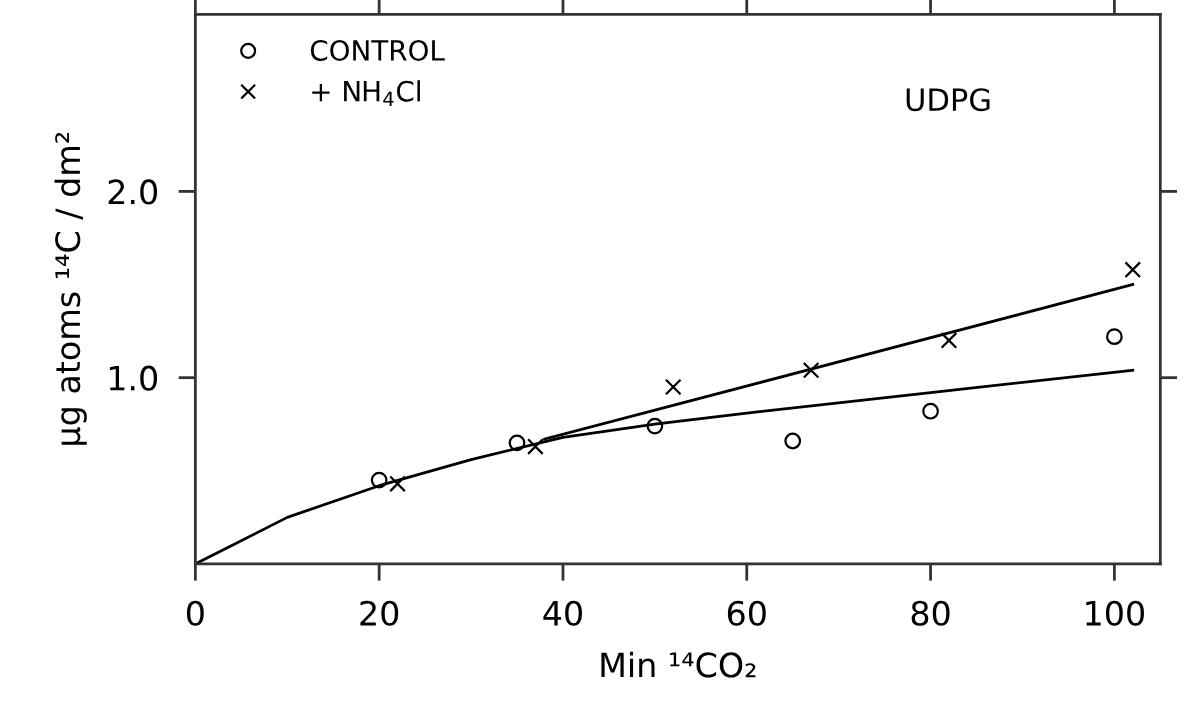 This screenshot has width=1184, height=723. Describe the element at coordinates (379, 613) in the screenshot. I see `x-tick-label: 20` at that location.